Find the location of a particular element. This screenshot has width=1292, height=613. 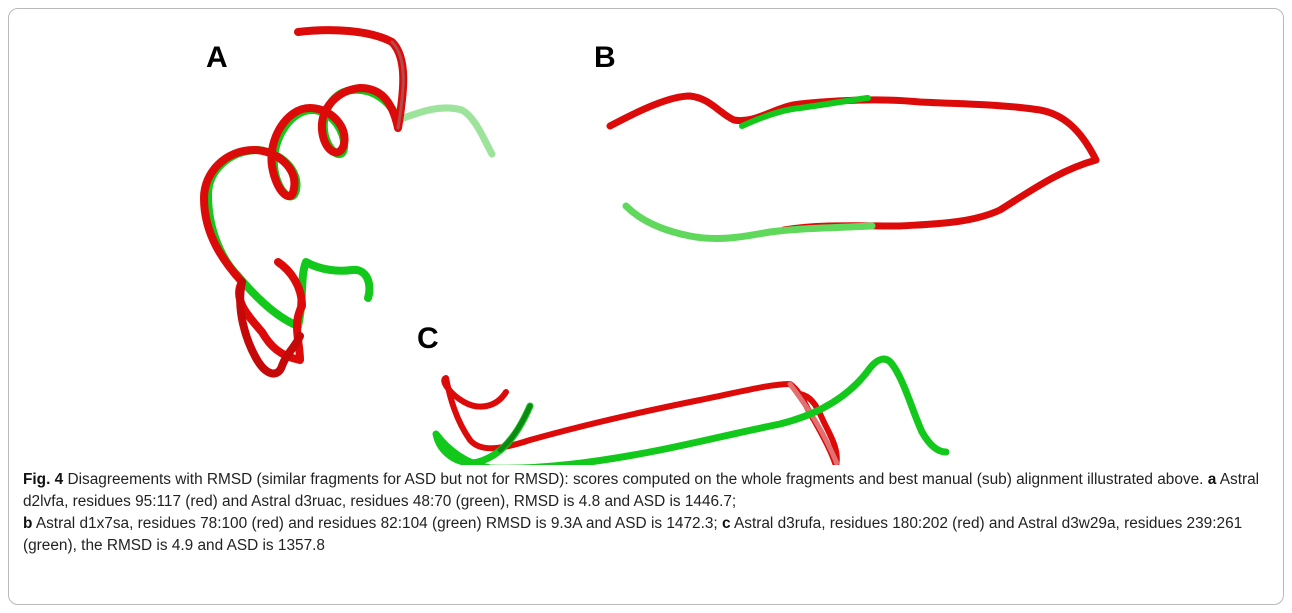

panel-a-red-lower-loop is located at coordinates (270, 328).